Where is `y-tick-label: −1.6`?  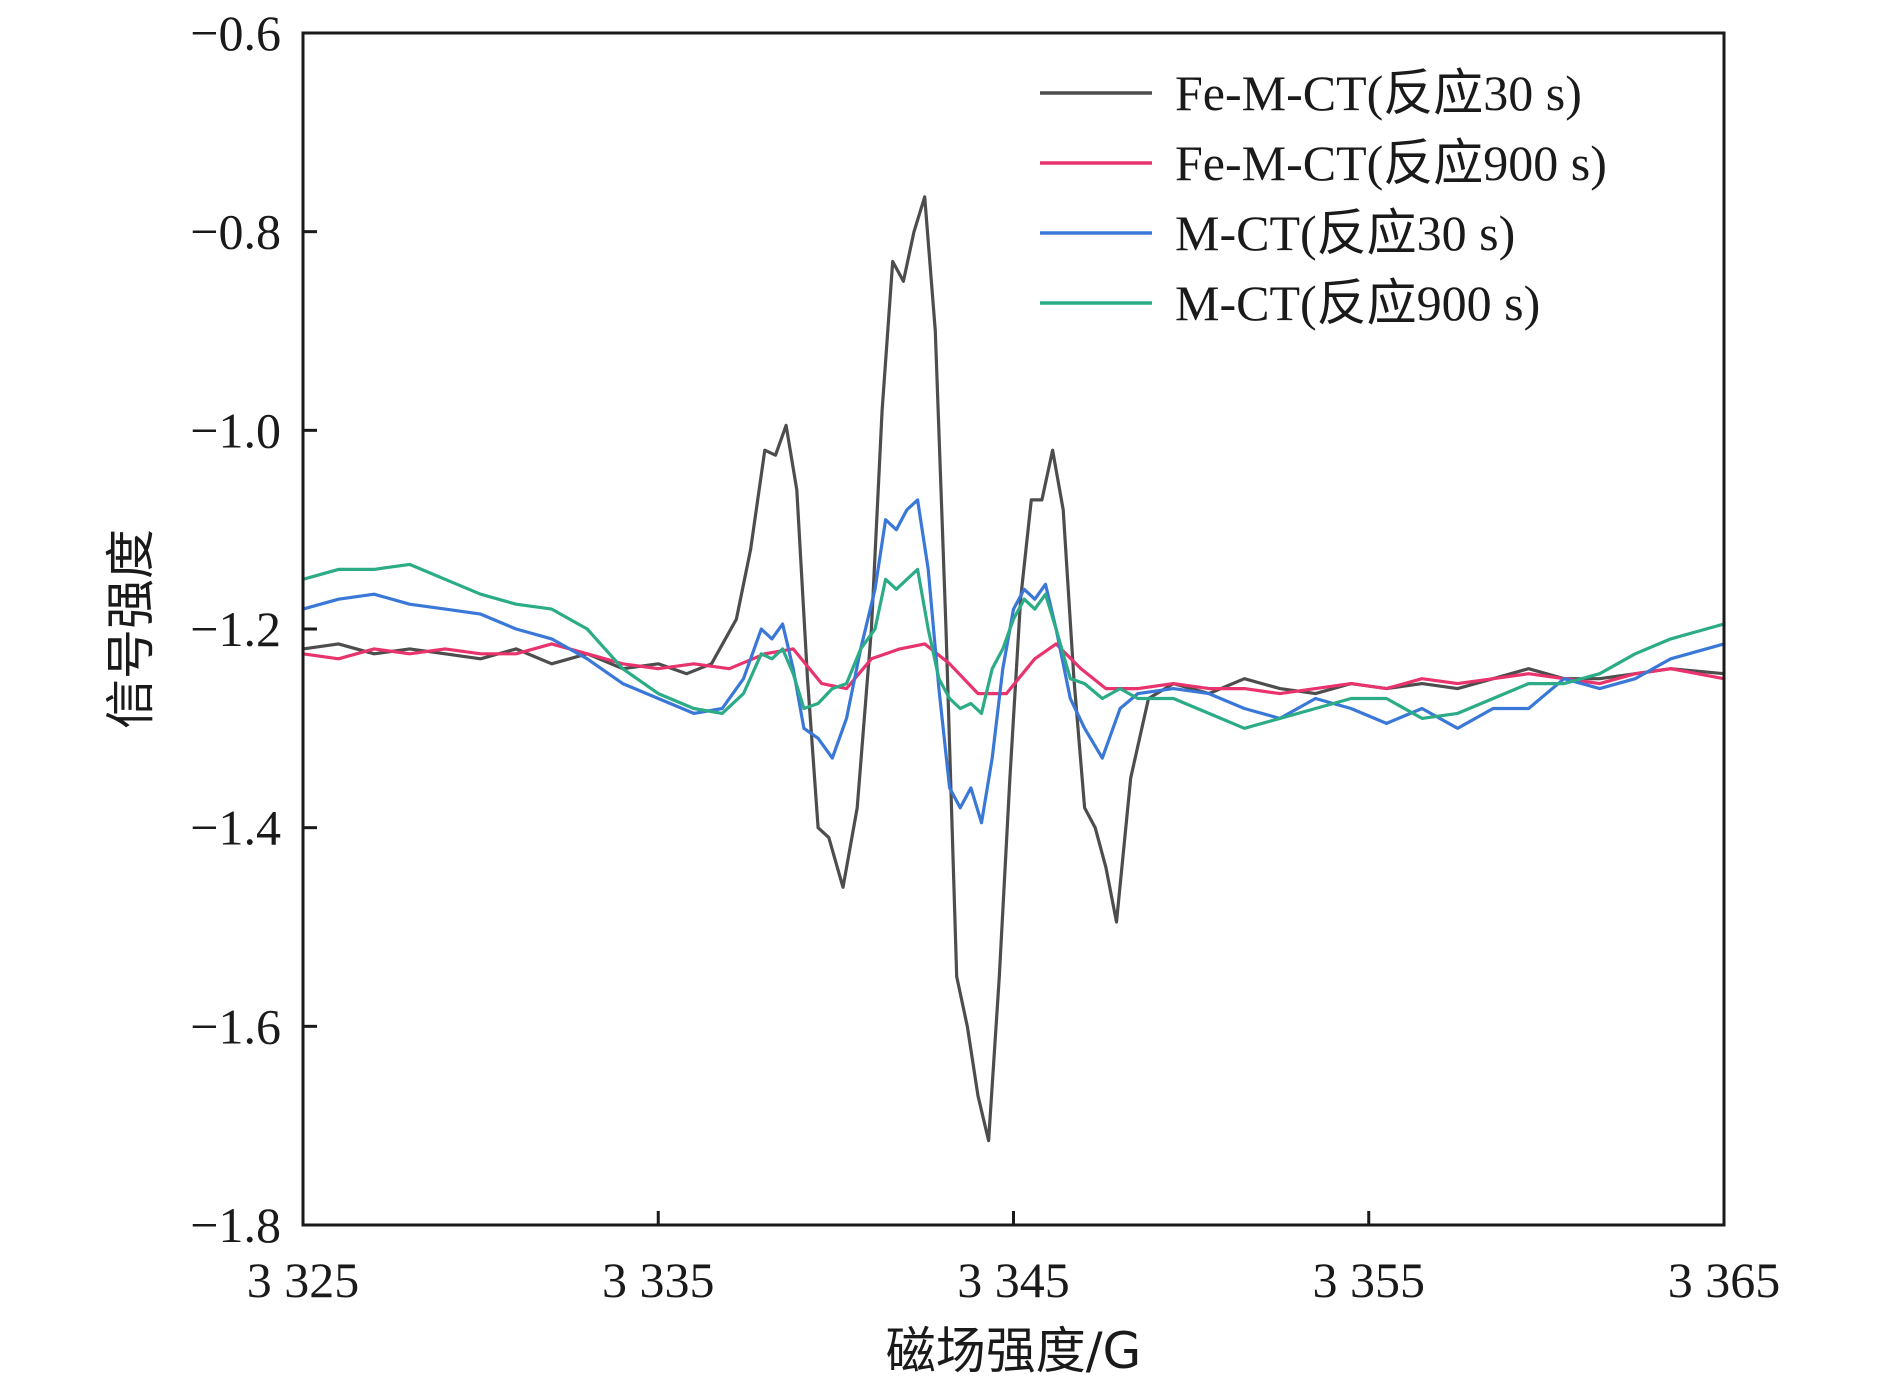
y-tick-label: −1.6 is located at coordinates (235, 1026).